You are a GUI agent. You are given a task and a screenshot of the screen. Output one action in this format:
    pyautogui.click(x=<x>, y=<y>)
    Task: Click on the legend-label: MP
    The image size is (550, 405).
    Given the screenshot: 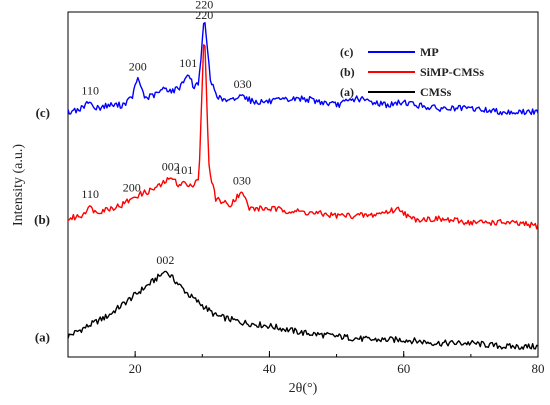 What is the action you would take?
    pyautogui.click(x=429, y=52)
    